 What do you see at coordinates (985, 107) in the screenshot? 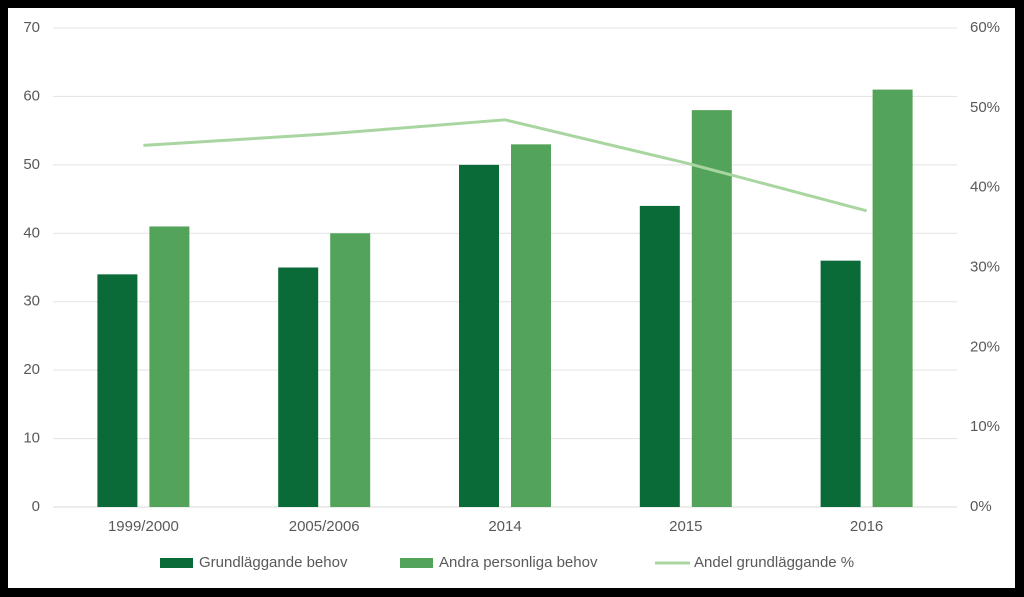
I see `y2-tick-label: 50%` at bounding box center [985, 107].